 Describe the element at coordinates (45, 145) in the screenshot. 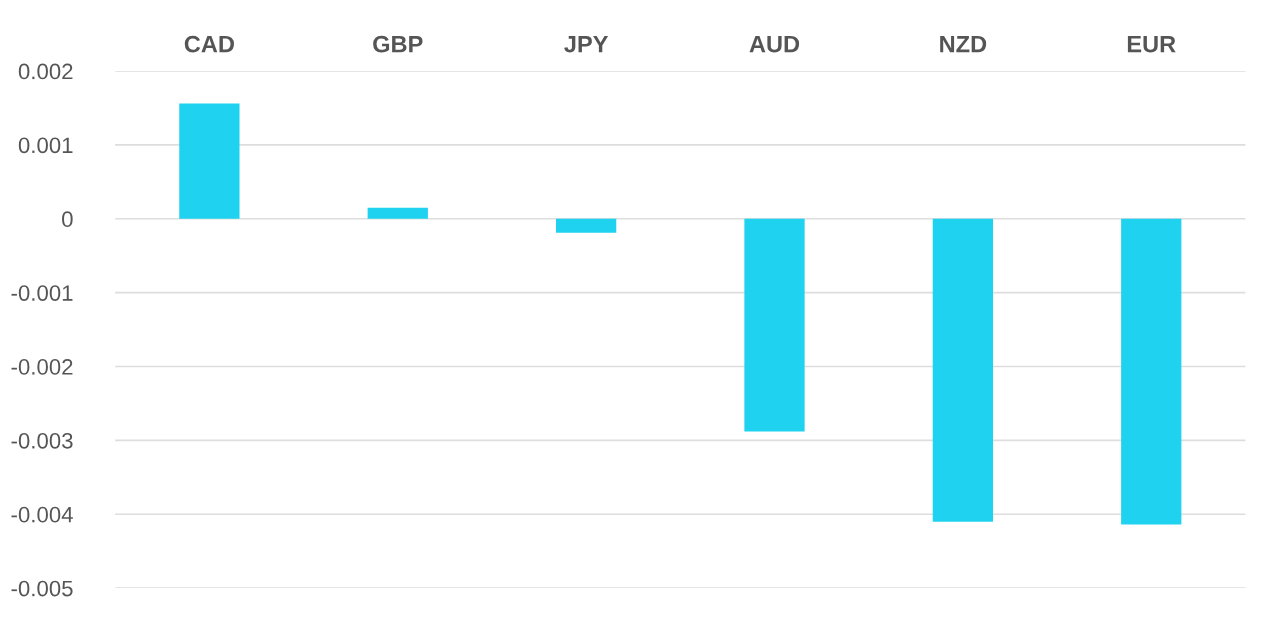

I see `y-tick-label: 0.001` at that location.